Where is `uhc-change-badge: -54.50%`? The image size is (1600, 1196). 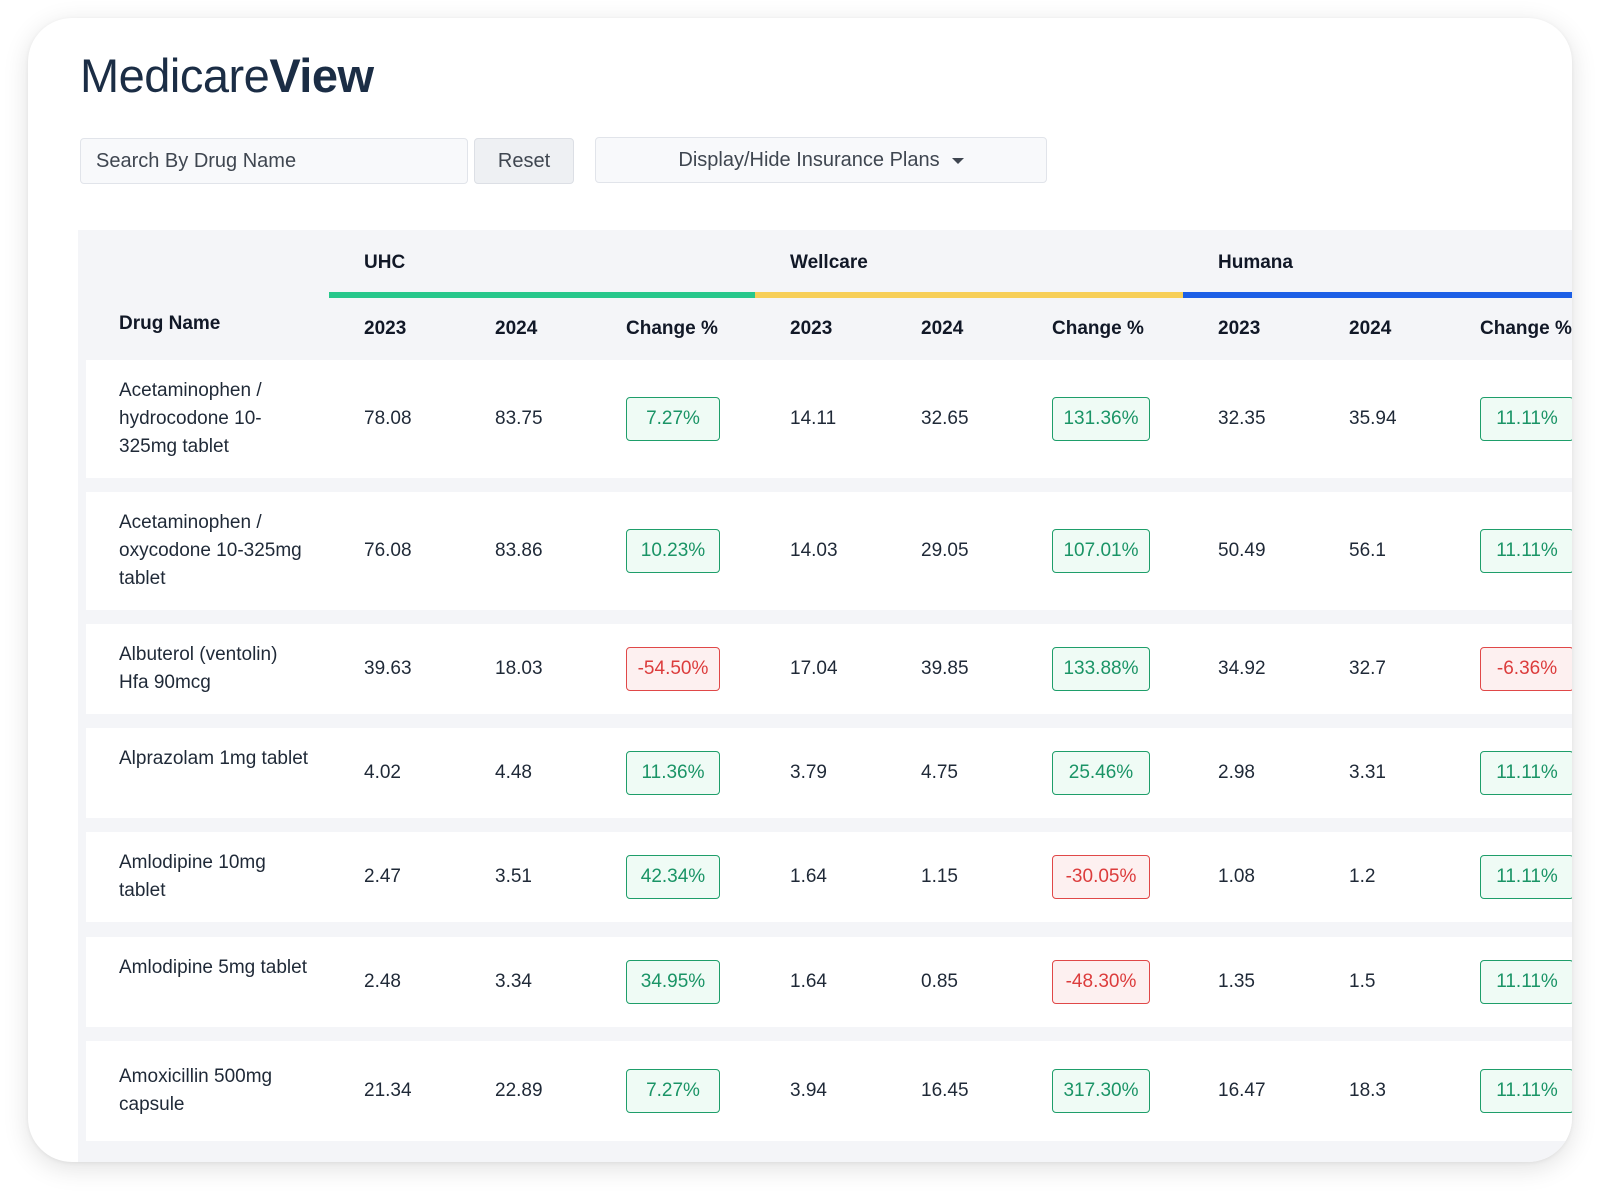
uhc-change-badge: -54.50% is located at coordinates (673, 669).